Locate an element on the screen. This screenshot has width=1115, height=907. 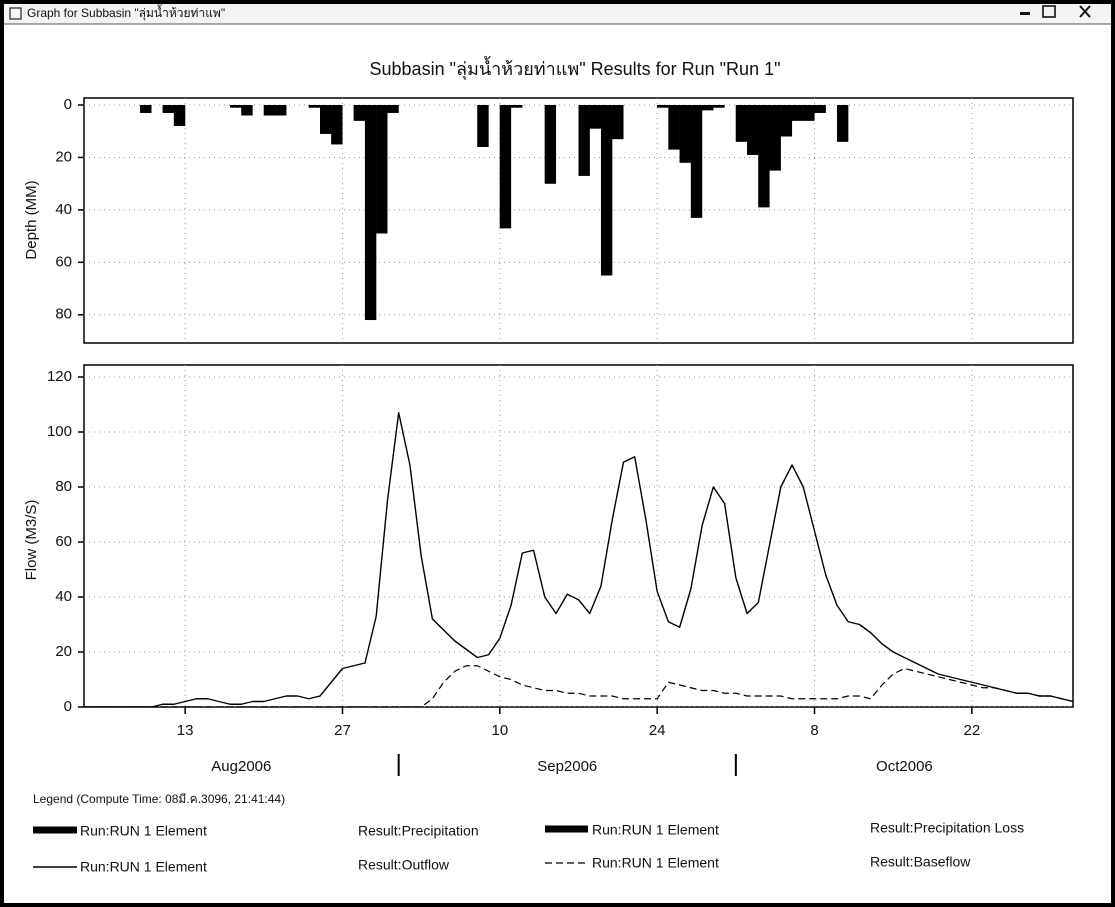
legend-result: Result:Precipitation is located at coordinates (418, 831).